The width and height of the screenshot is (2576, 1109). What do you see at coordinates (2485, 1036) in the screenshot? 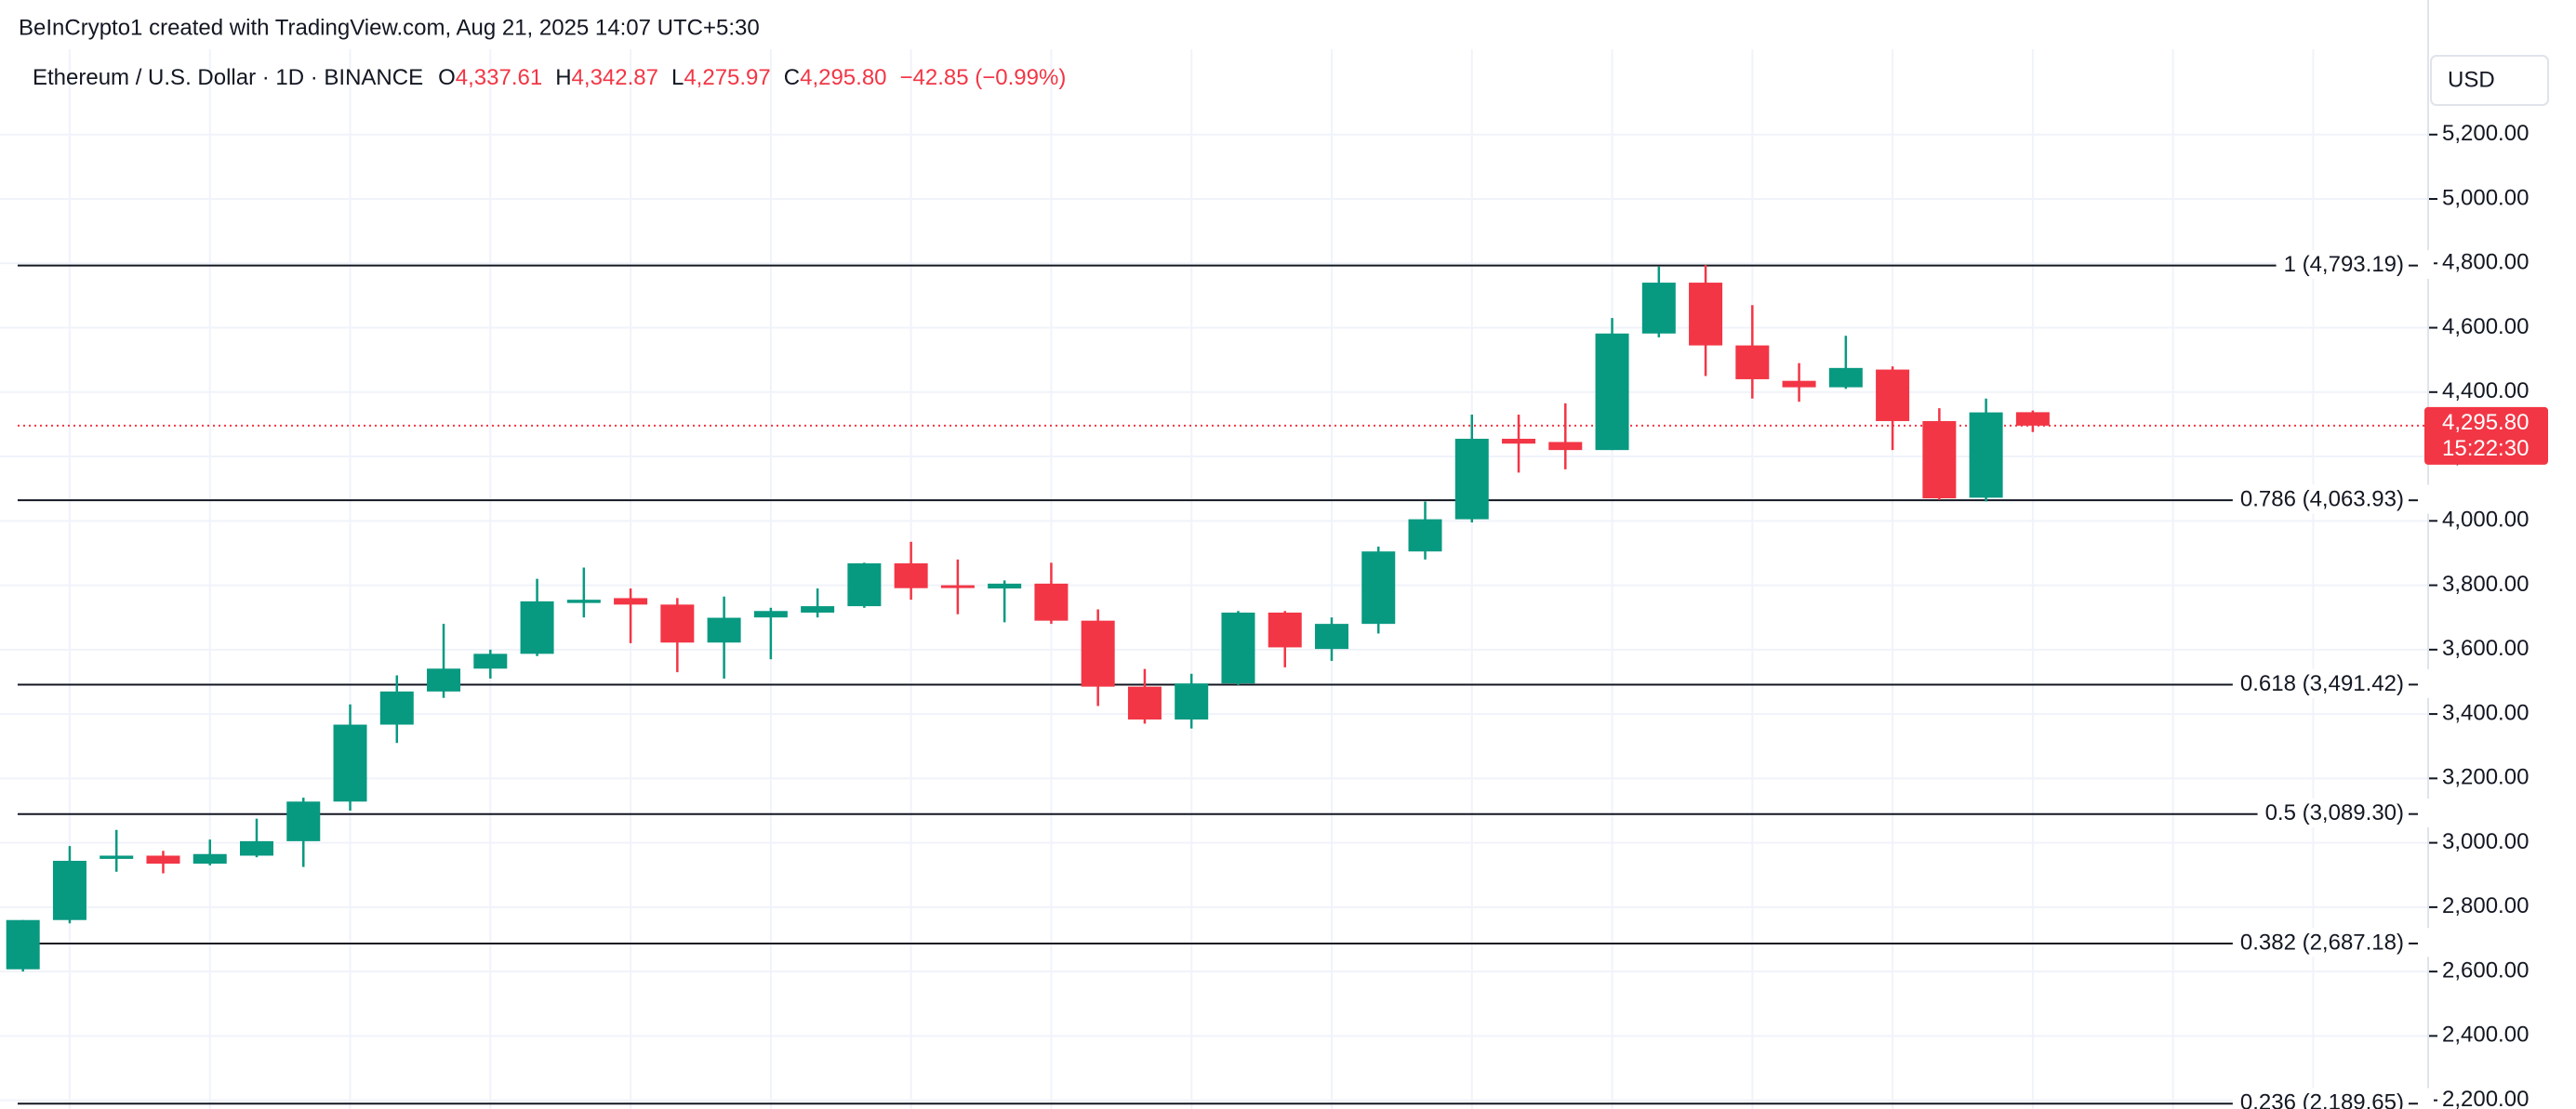
I see `y-tick-label: 2,400.00` at bounding box center [2485, 1036].